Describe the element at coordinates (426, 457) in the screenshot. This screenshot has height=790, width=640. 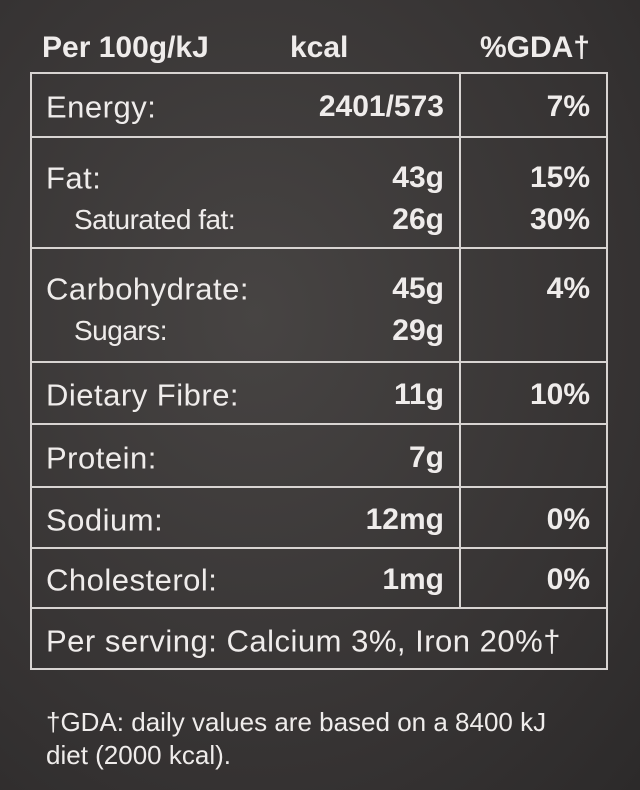
I see `nutrient-value: 7g` at that location.